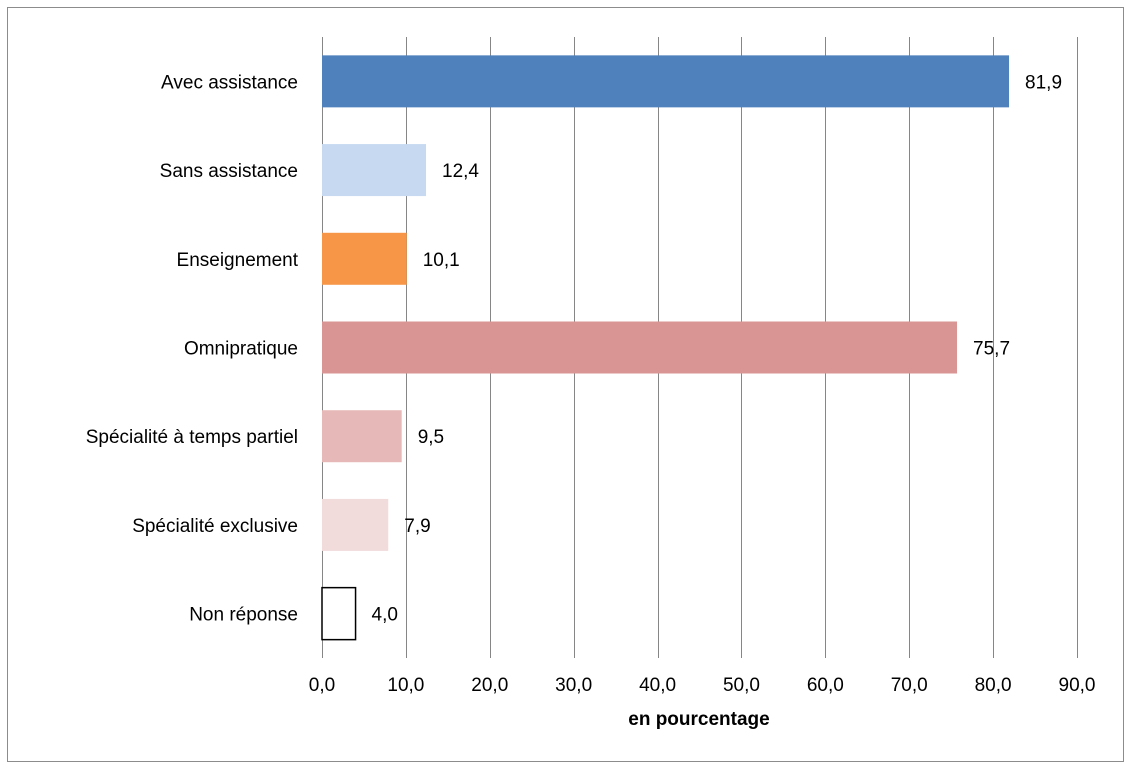  What do you see at coordinates (229, 82) in the screenshot?
I see `category-label: Avec assistance` at bounding box center [229, 82].